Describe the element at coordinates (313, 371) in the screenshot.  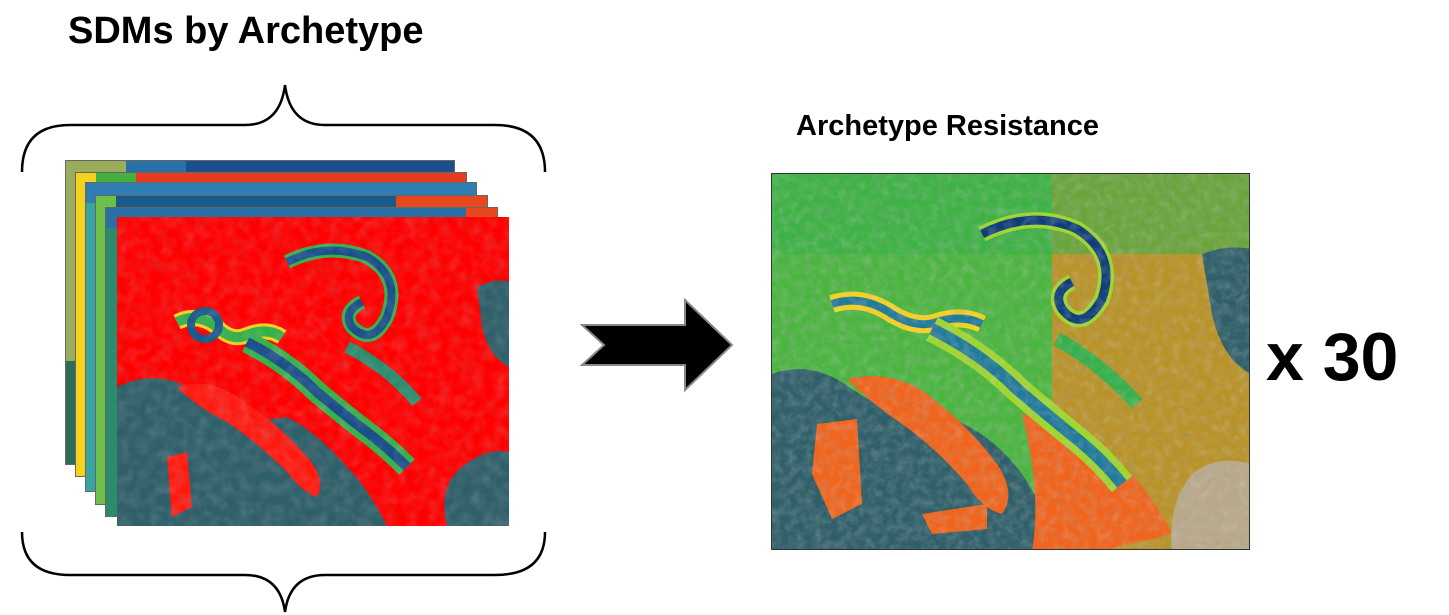
I see `sdm-layer-top` at that location.